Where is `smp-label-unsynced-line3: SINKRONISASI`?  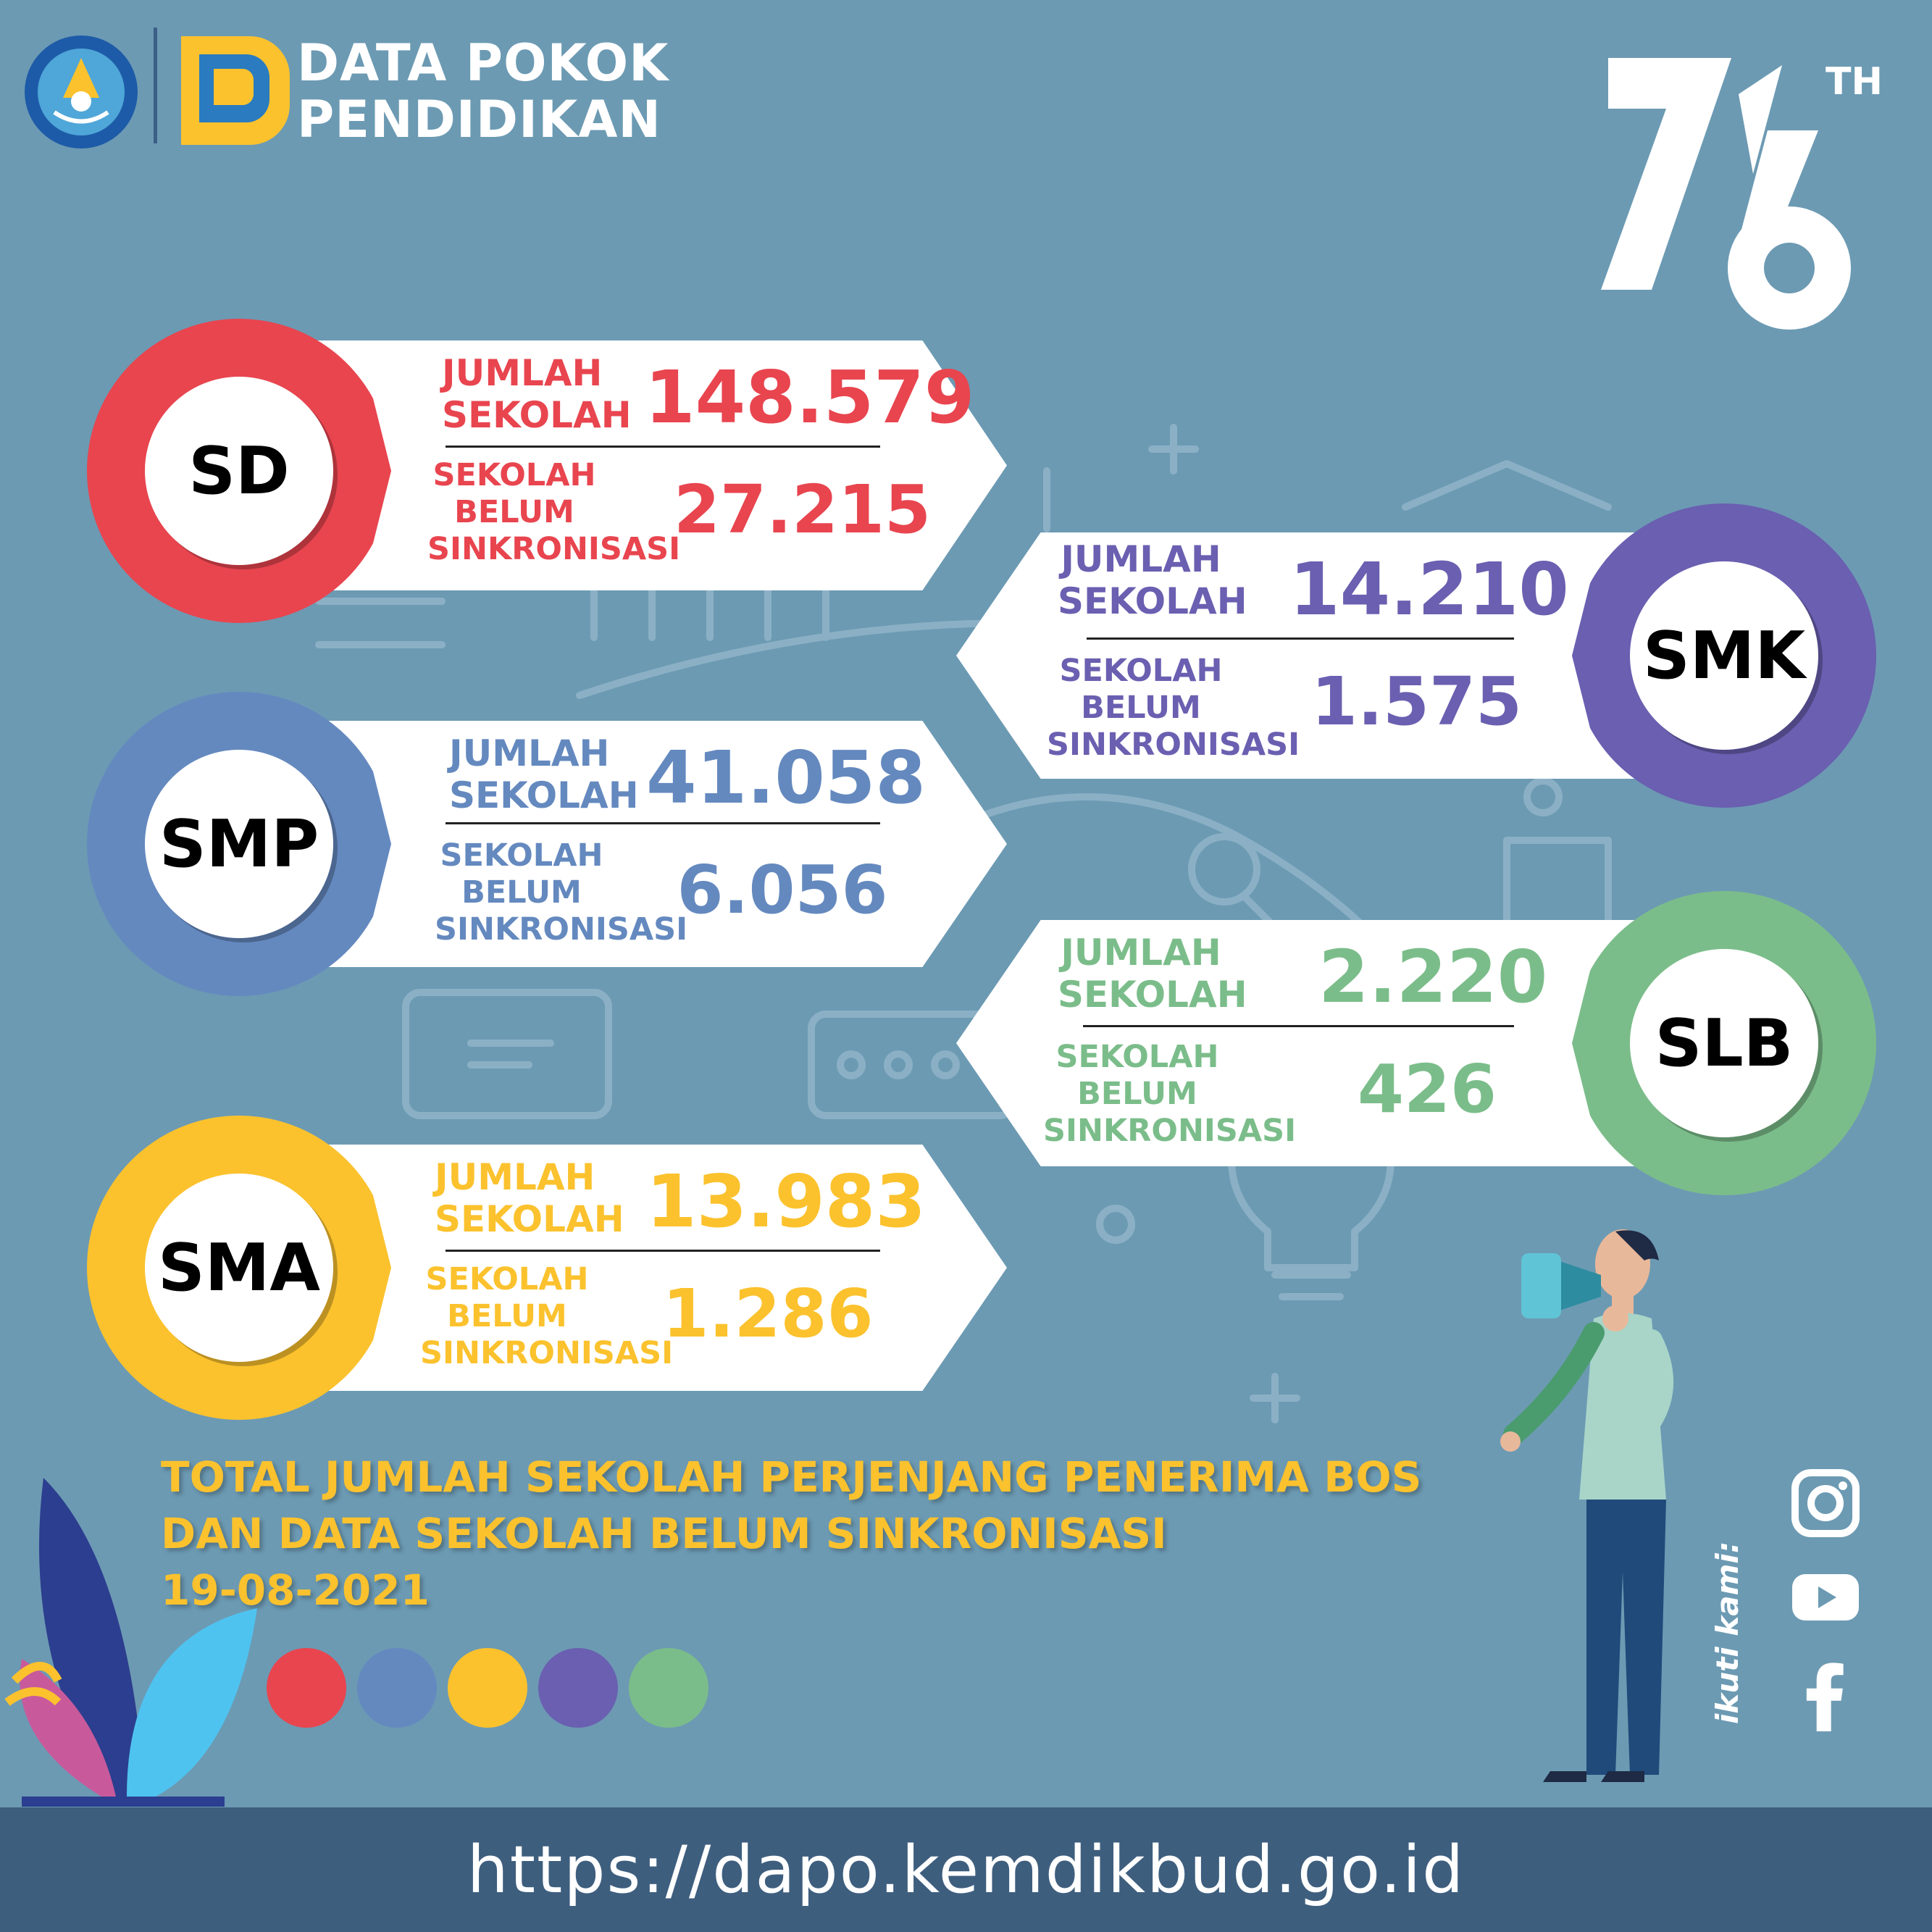
smp-label-unsynced-line3: SINKRONISASI is located at coordinates (561, 929).